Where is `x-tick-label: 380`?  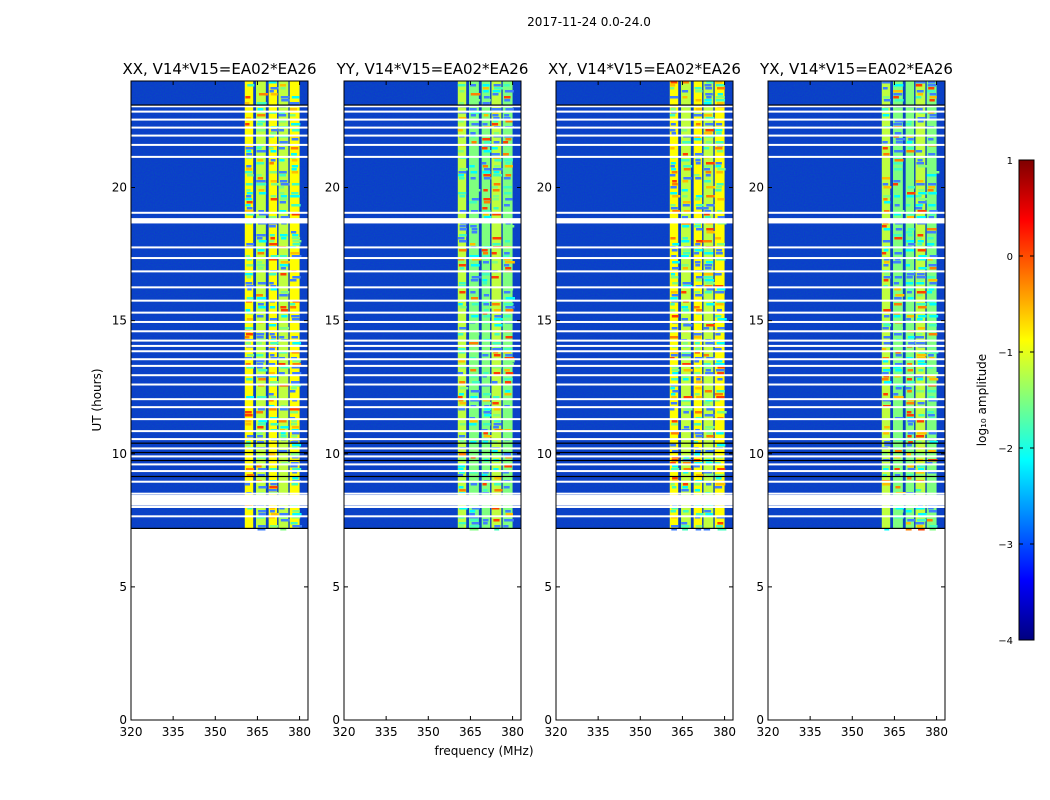
x-tick-label: 380 is located at coordinates (512, 732).